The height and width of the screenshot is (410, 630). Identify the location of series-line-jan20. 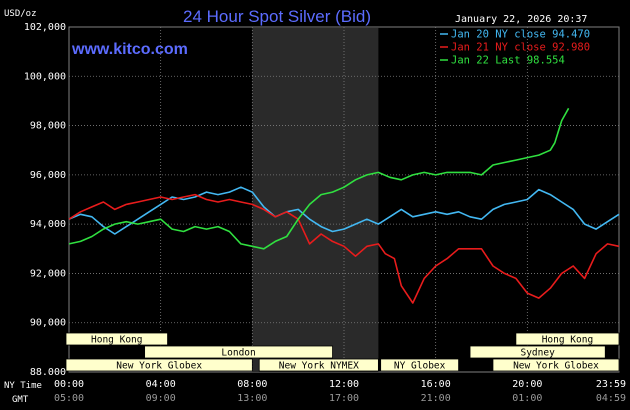
(344, 210).